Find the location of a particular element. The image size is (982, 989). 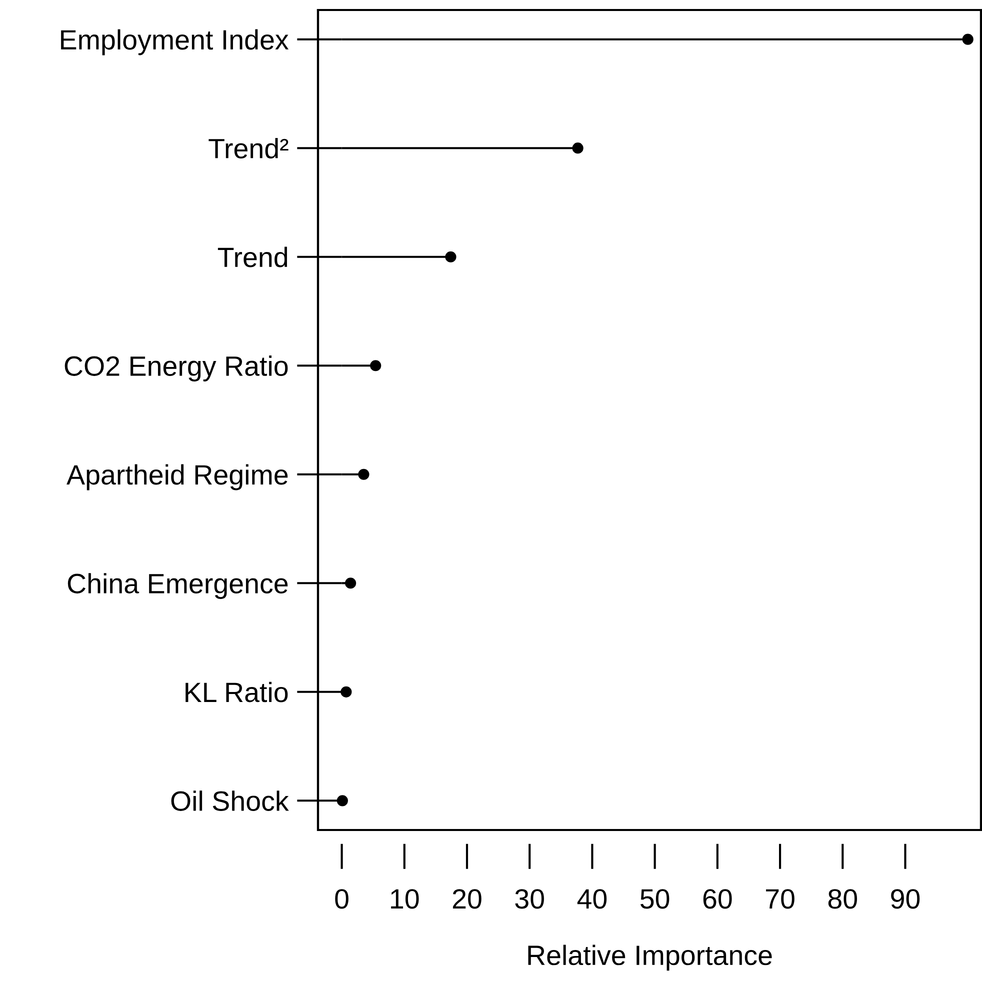

x-tick-label: 90 is located at coordinates (905, 899).